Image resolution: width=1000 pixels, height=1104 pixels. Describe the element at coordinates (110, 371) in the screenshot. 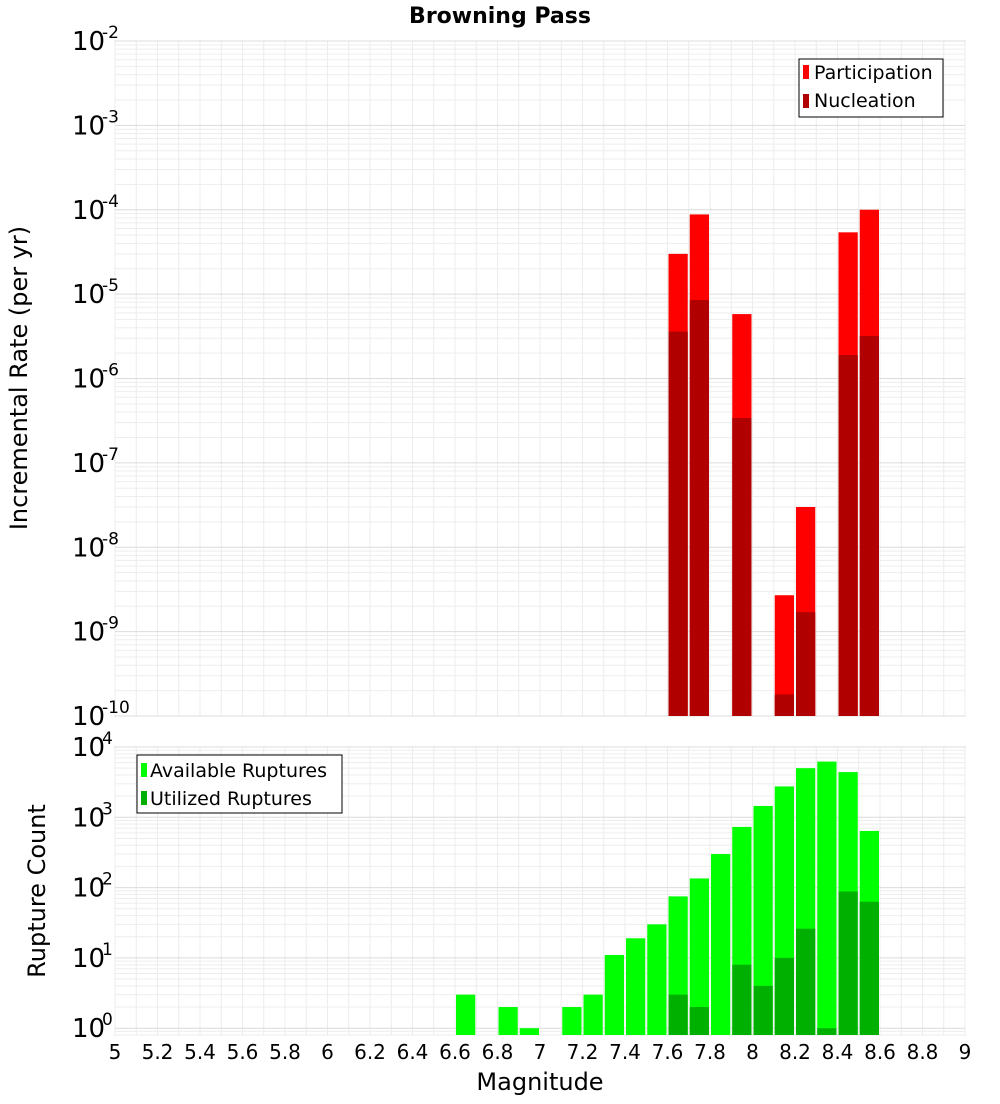

I see `rate-y-tick-exponent: -6` at that location.